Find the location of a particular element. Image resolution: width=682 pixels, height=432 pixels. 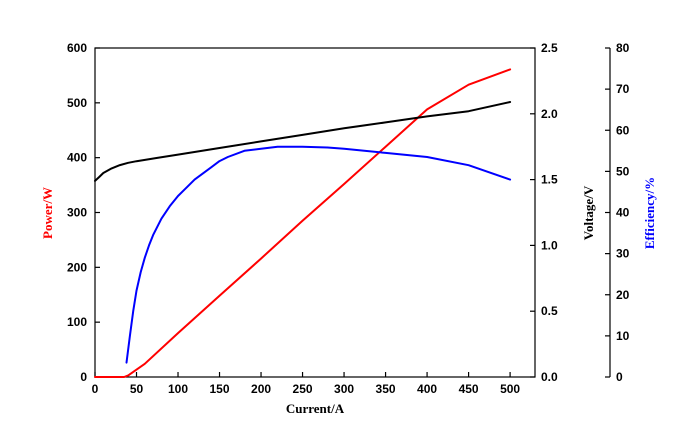

voltage-axis-title: Voltage/V is located at coordinates (588, 212).